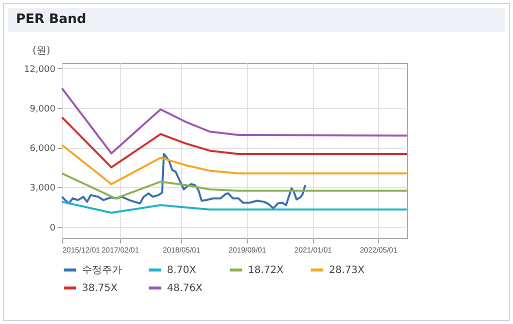 The width and height of the screenshot is (513, 324). I want to click on legend-label: 38.75X, so click(100, 288).